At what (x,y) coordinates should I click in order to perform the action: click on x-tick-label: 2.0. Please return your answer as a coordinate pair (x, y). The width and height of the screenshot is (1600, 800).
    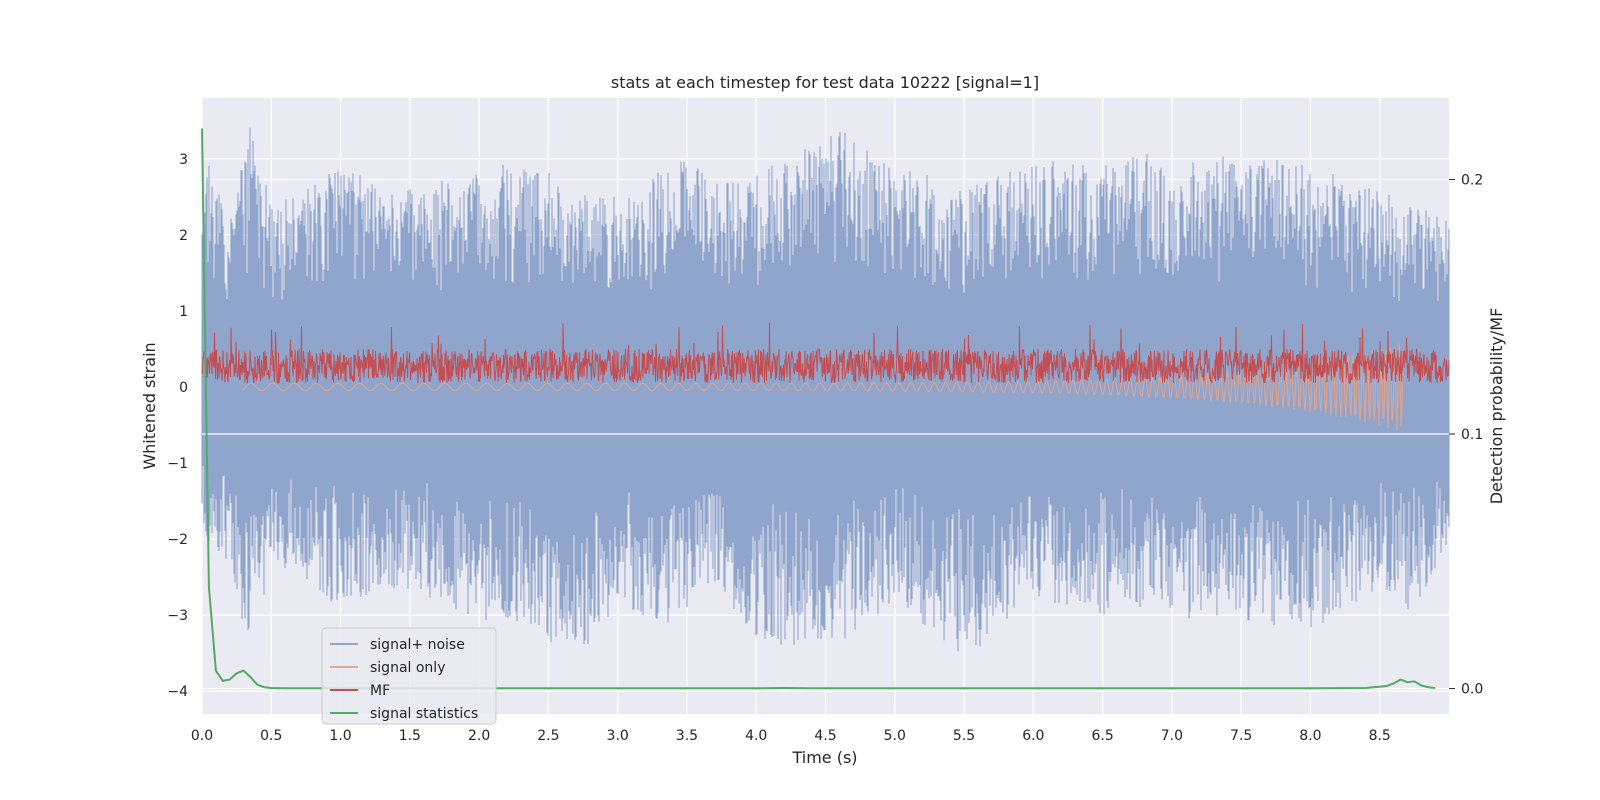
    Looking at the image, I should click on (479, 736).